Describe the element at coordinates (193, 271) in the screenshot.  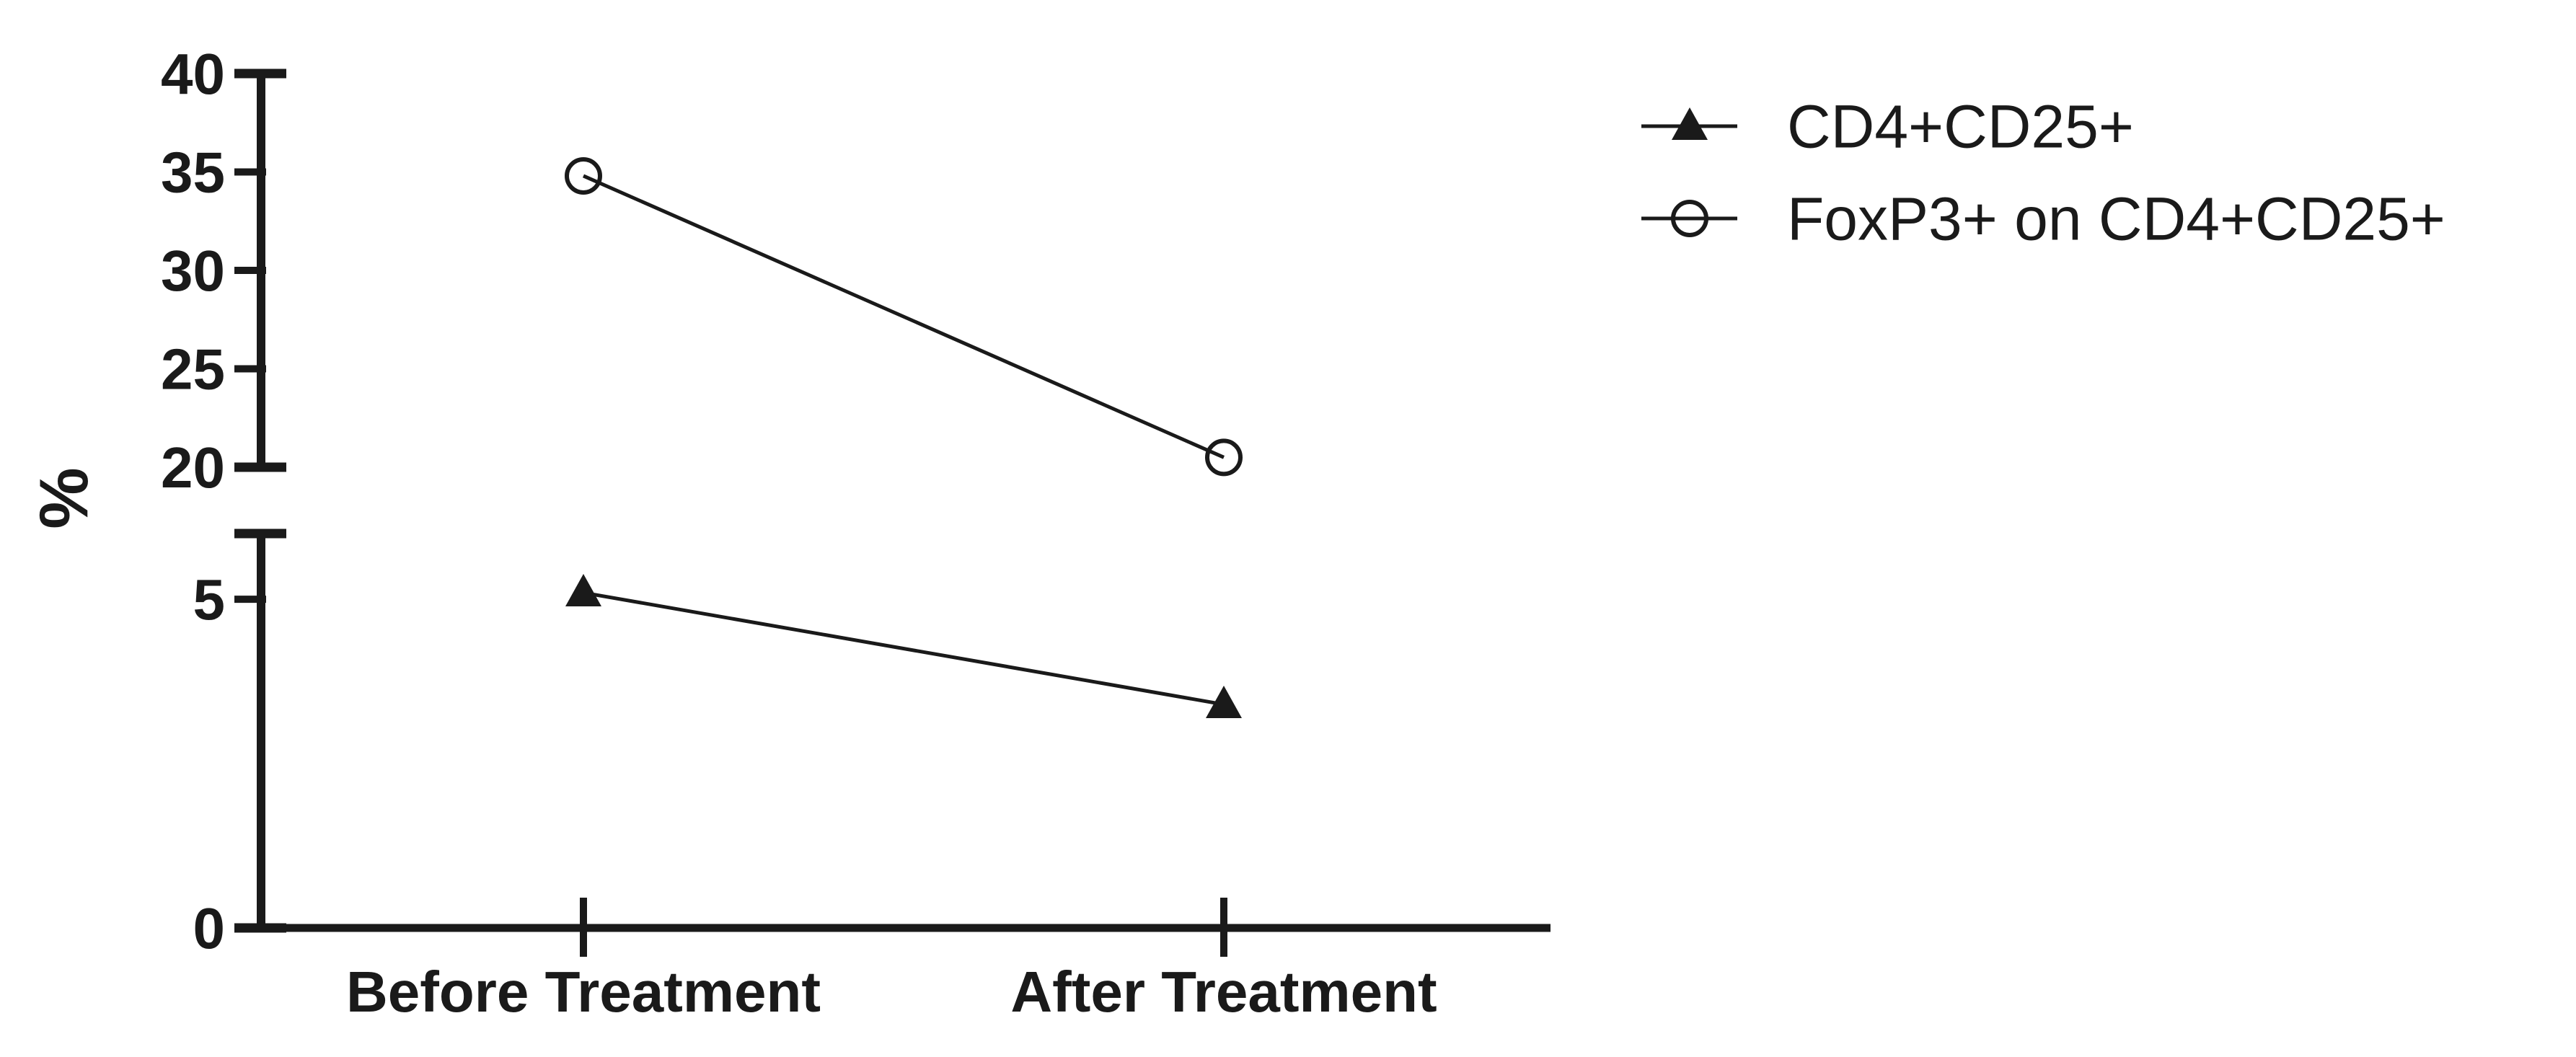
I see `y-tick-label: 30` at that location.